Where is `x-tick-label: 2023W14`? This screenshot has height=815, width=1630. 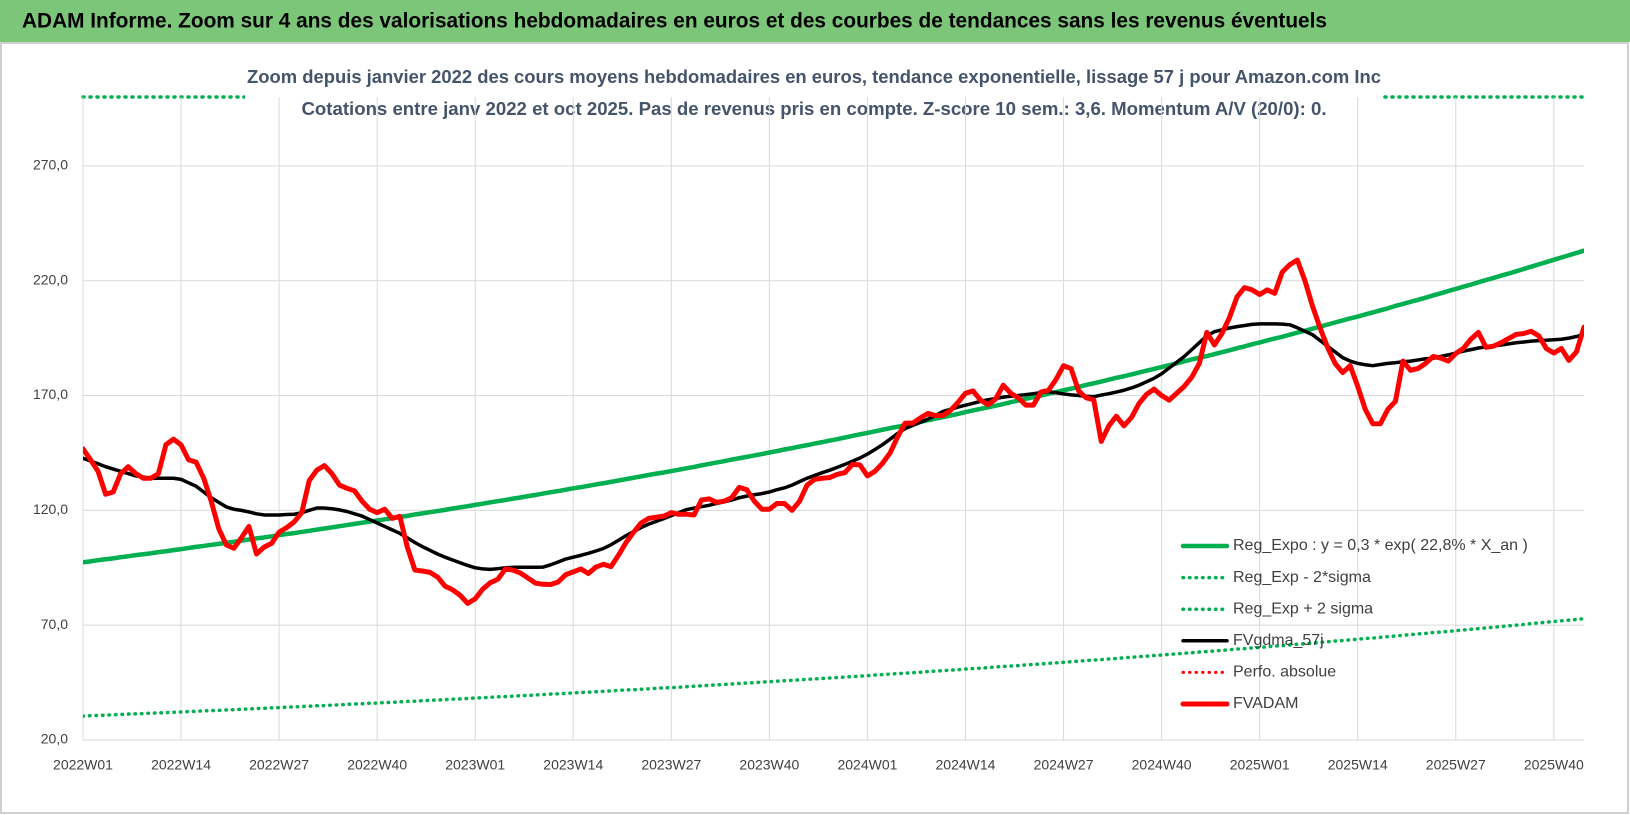 x-tick-label: 2023W14 is located at coordinates (573, 765).